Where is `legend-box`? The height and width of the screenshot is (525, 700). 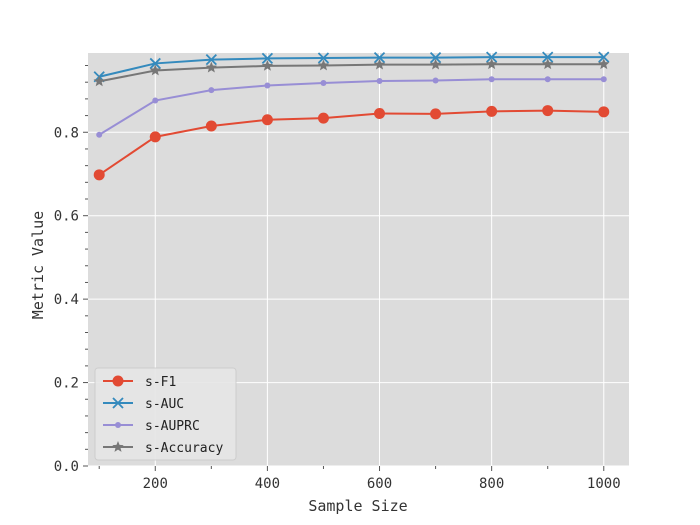 legend-box is located at coordinates (165, 414).